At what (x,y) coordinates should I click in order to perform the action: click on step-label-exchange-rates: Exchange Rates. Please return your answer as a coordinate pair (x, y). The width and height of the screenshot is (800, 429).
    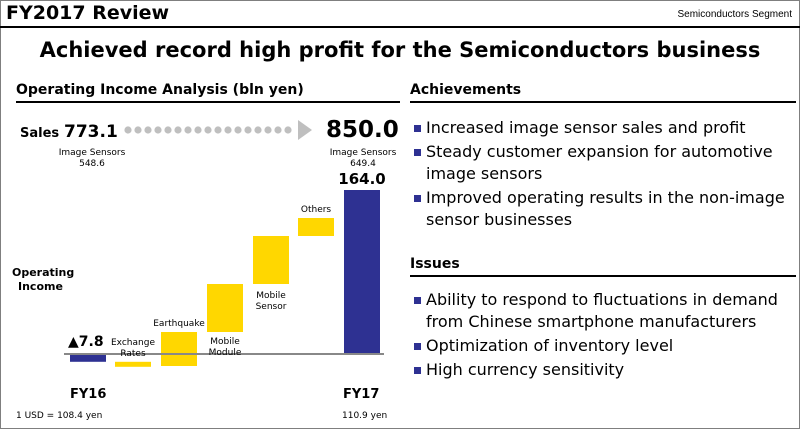
    Looking at the image, I should click on (133, 348).